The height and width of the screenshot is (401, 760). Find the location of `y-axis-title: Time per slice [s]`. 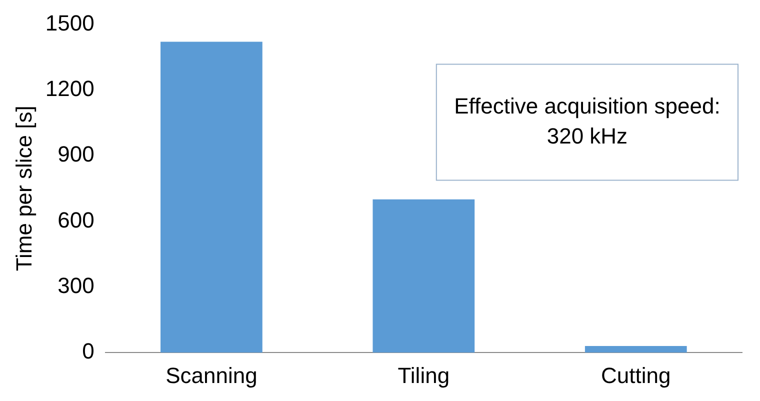

y-axis-title: Time per slice [s] is located at coordinates (23, 189).